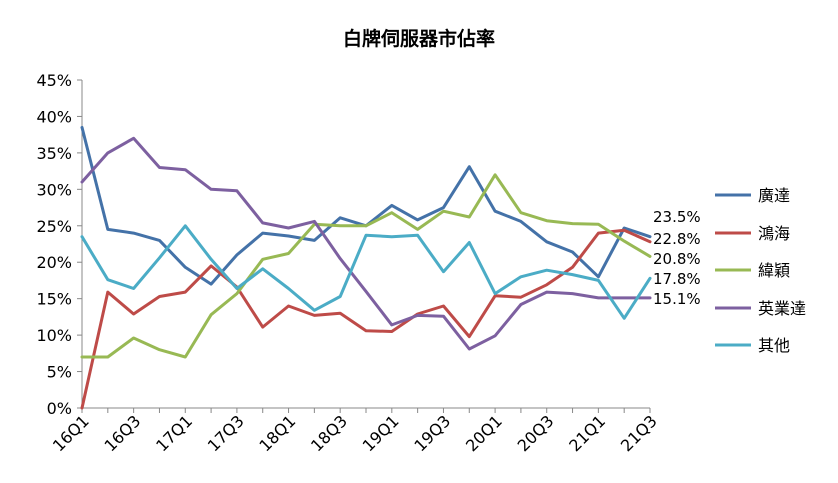 Image resolution: width=838 pixels, height=483 pixels. Describe the element at coordinates (381, 433) in the screenshot. I see `x-tick-label: 19Q1` at that location.